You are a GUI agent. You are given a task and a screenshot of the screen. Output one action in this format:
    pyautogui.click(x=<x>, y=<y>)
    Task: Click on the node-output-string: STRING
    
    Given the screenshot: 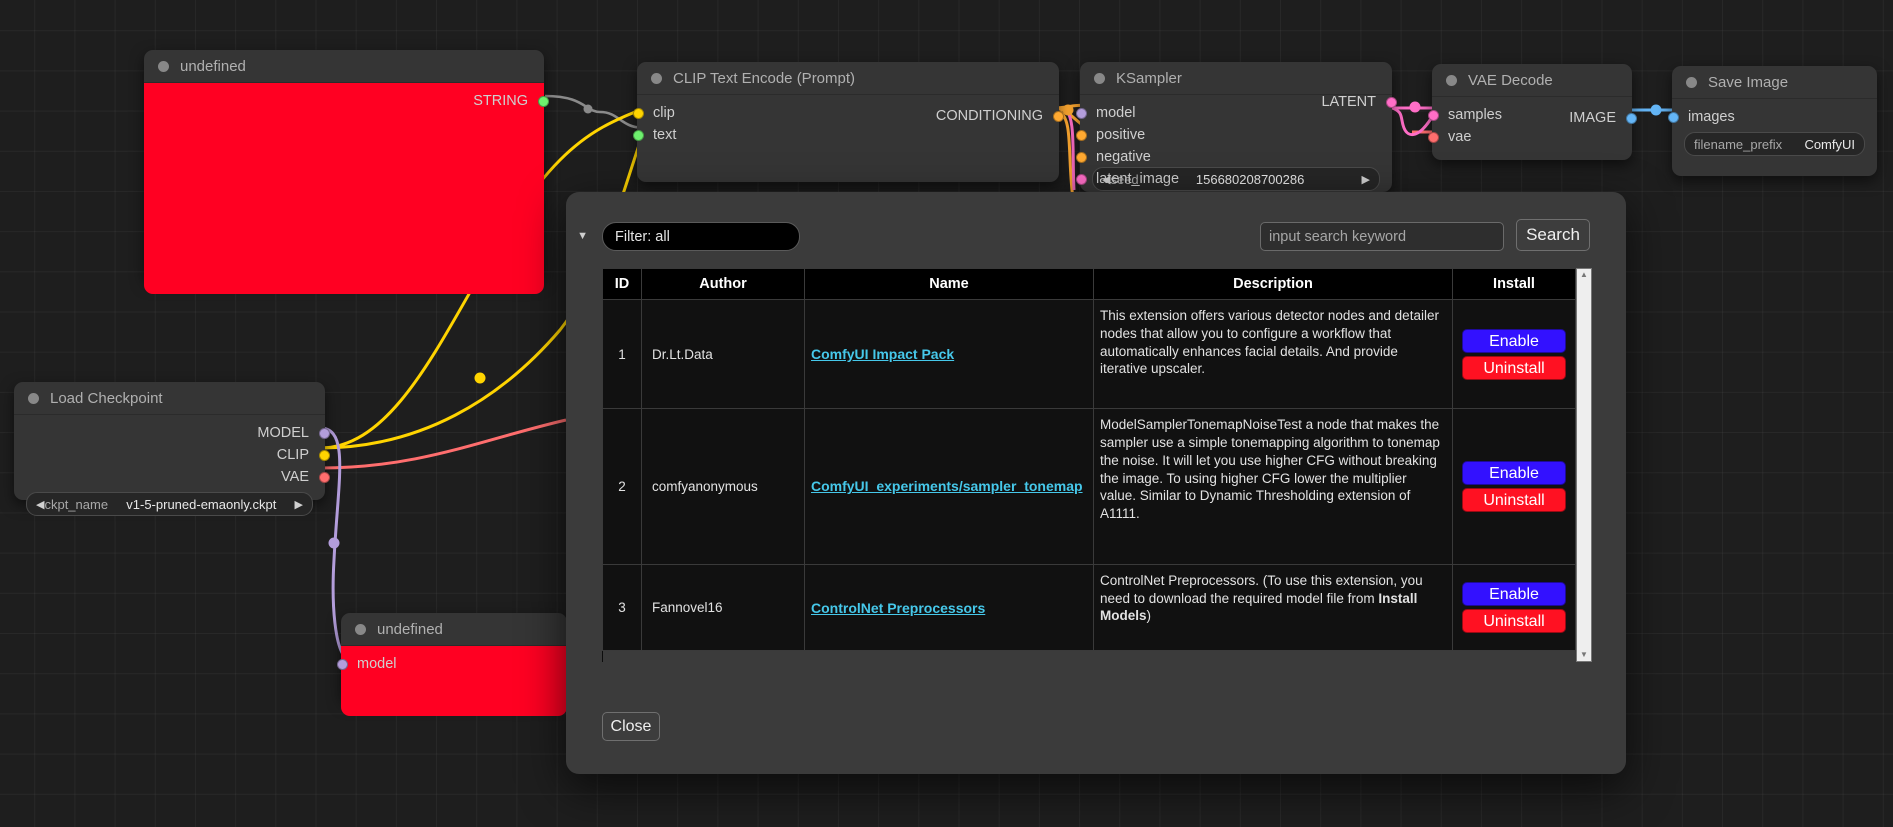 What is the action you would take?
    pyautogui.click(x=346, y=101)
    